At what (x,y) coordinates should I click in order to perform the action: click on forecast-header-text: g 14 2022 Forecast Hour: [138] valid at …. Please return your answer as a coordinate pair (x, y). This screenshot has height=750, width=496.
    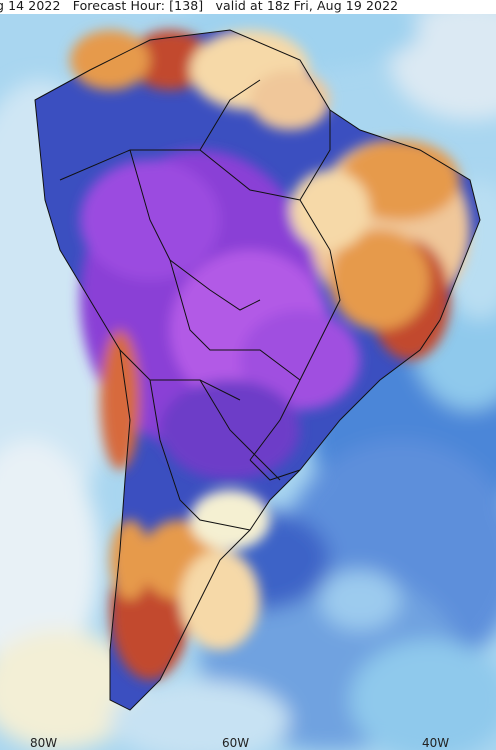
    Looking at the image, I should click on (199, 6).